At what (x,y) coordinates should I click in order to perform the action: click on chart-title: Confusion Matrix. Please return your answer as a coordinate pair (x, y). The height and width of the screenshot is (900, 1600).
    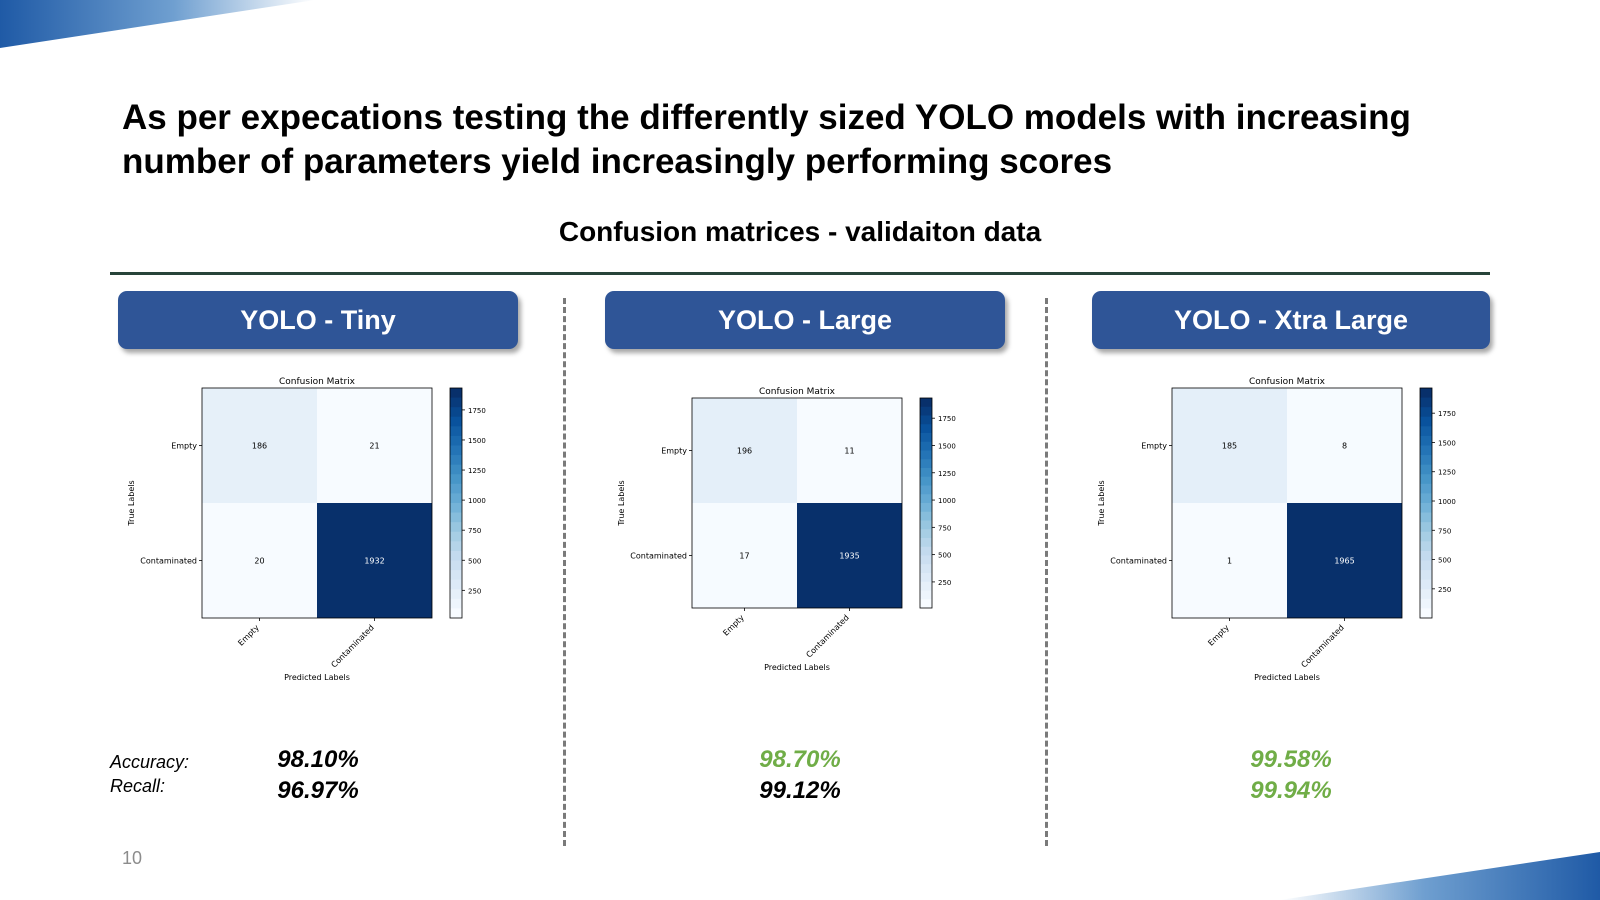
    Looking at the image, I should click on (317, 382).